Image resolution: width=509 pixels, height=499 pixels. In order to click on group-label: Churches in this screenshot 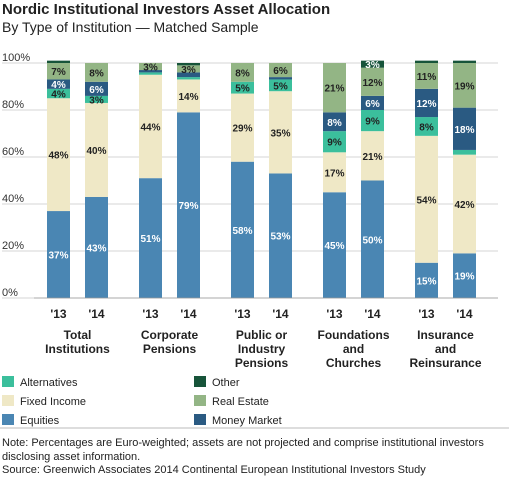, I will do `click(354, 363)`.